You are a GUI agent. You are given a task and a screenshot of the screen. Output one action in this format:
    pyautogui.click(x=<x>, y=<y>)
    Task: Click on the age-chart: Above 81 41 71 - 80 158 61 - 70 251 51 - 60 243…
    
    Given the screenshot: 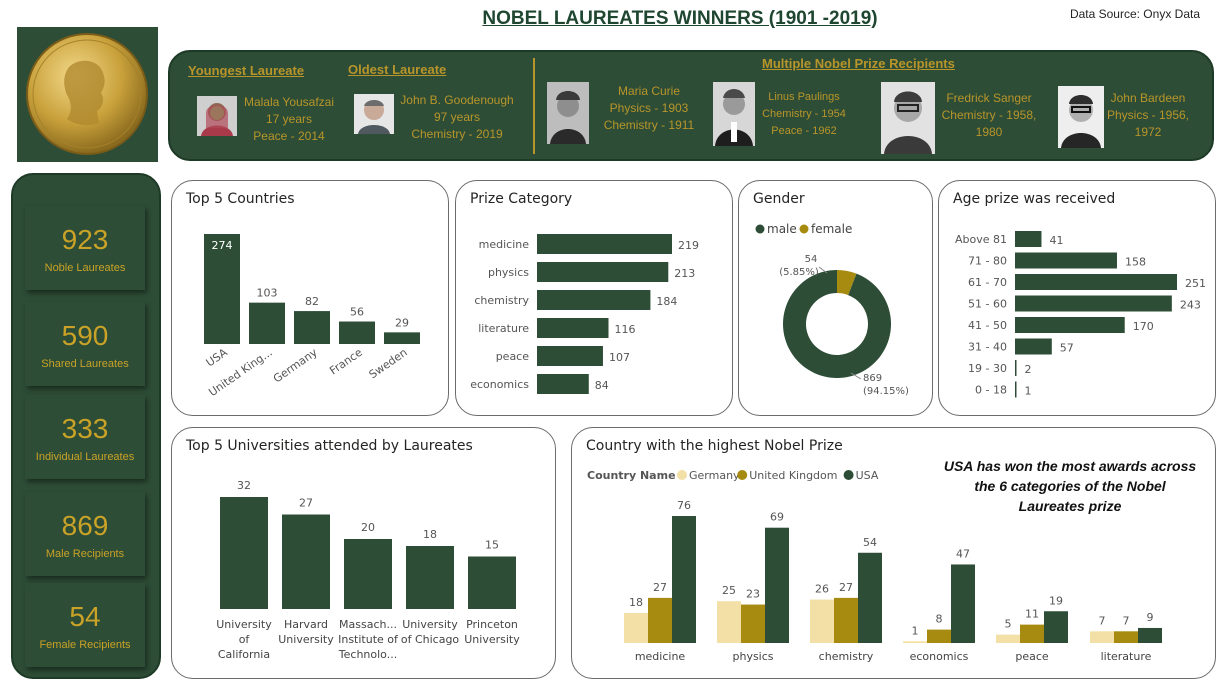 What is the action you would take?
    pyautogui.click(x=1080, y=314)
    